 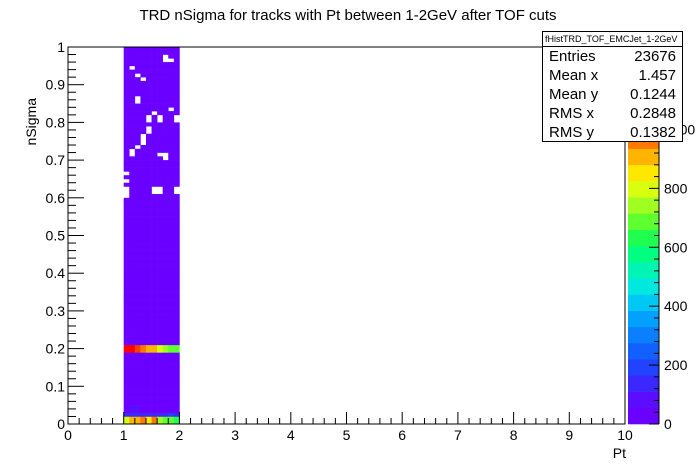 I want to click on stats-row-rms-x: RMS x 0.2848, so click(x=612, y=113).